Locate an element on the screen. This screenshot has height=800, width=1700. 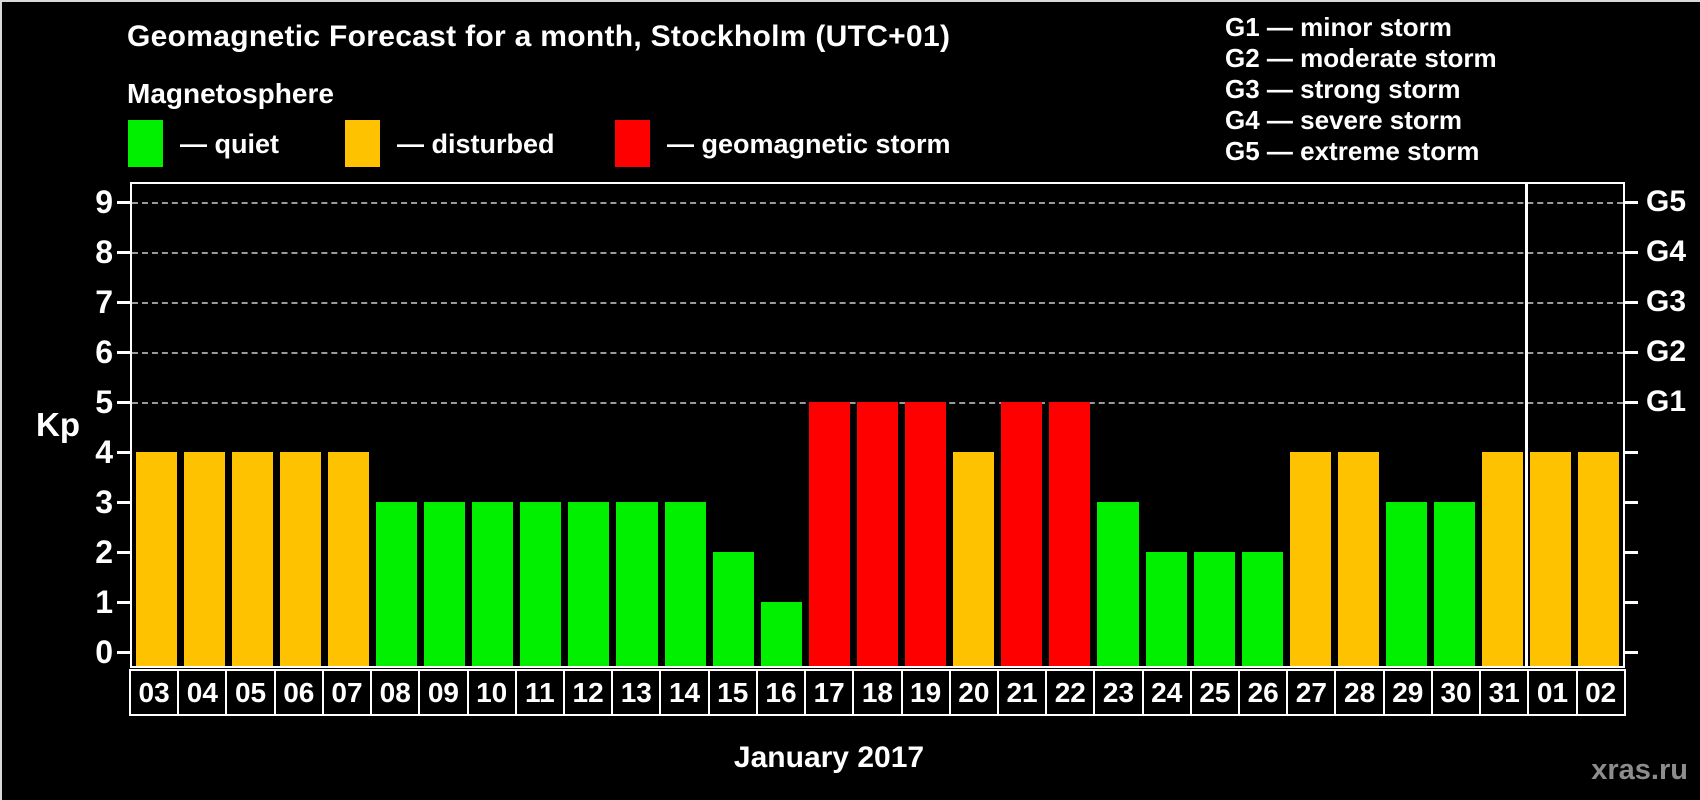
right-axis-label-g2: G2 is located at coordinates (1666, 351).